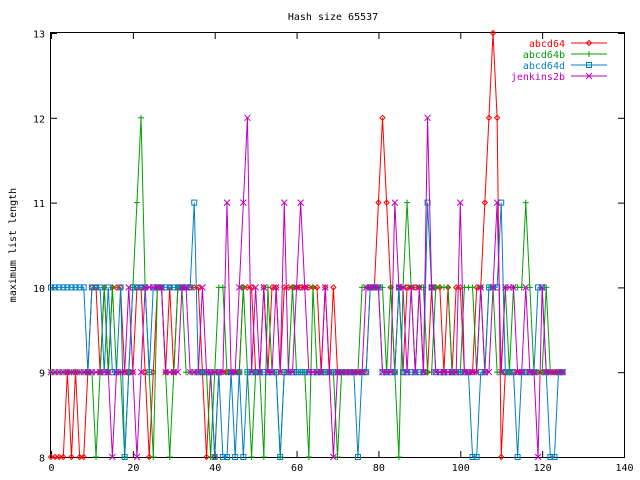 Image resolution: width=640 pixels, height=480 pixels. Describe the element at coordinates (589, 43) in the screenshot. I see `legend-marker-abcd64` at that location.